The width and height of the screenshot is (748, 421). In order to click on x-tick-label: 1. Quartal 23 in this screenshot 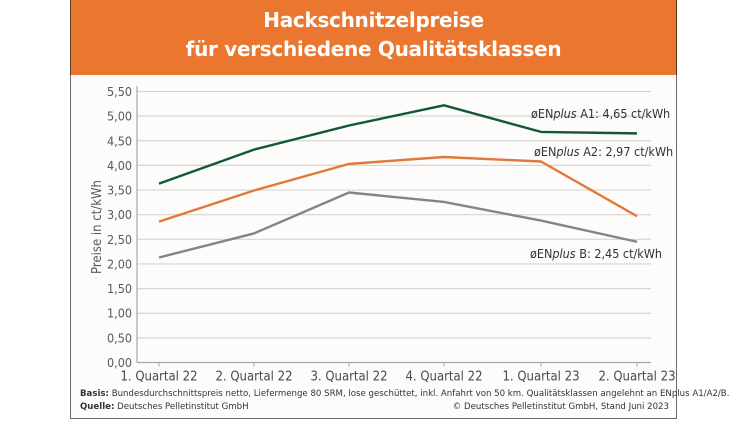, I will do `click(540, 377)`.